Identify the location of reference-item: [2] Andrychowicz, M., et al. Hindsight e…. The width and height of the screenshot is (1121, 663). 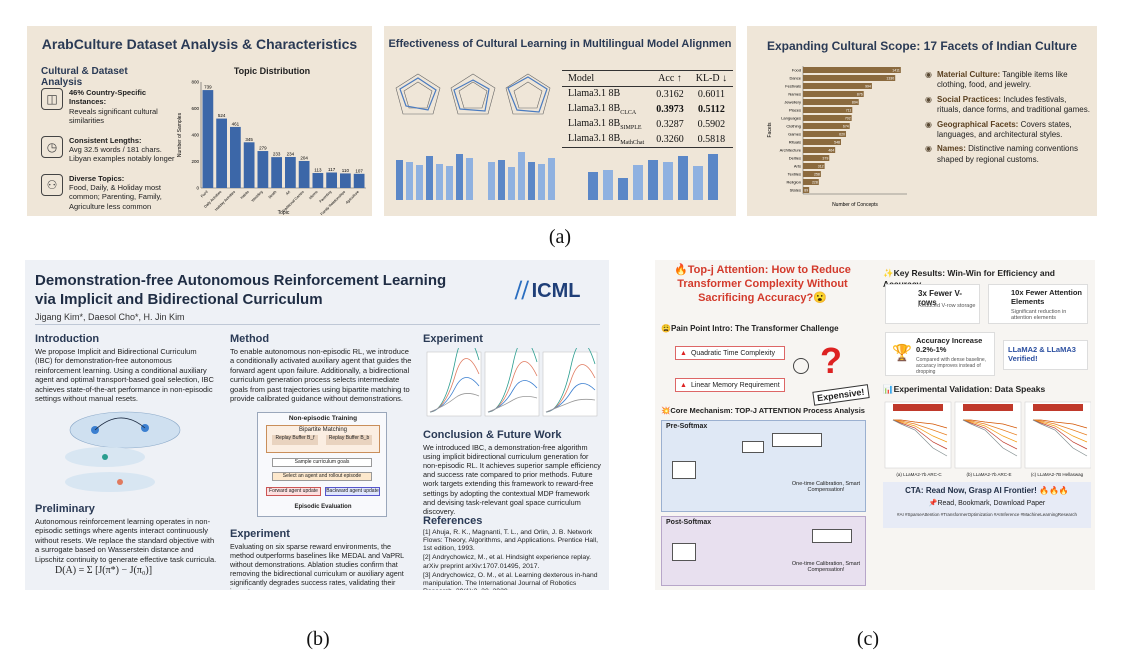
(507, 562).